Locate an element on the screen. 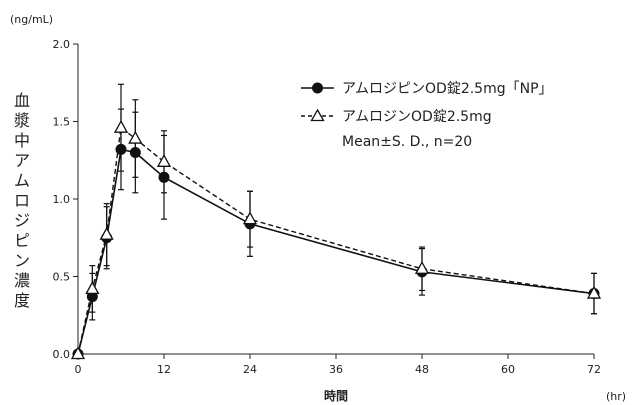 The height and width of the screenshot is (405, 634). x-tick-label: 12 is located at coordinates (164, 369).